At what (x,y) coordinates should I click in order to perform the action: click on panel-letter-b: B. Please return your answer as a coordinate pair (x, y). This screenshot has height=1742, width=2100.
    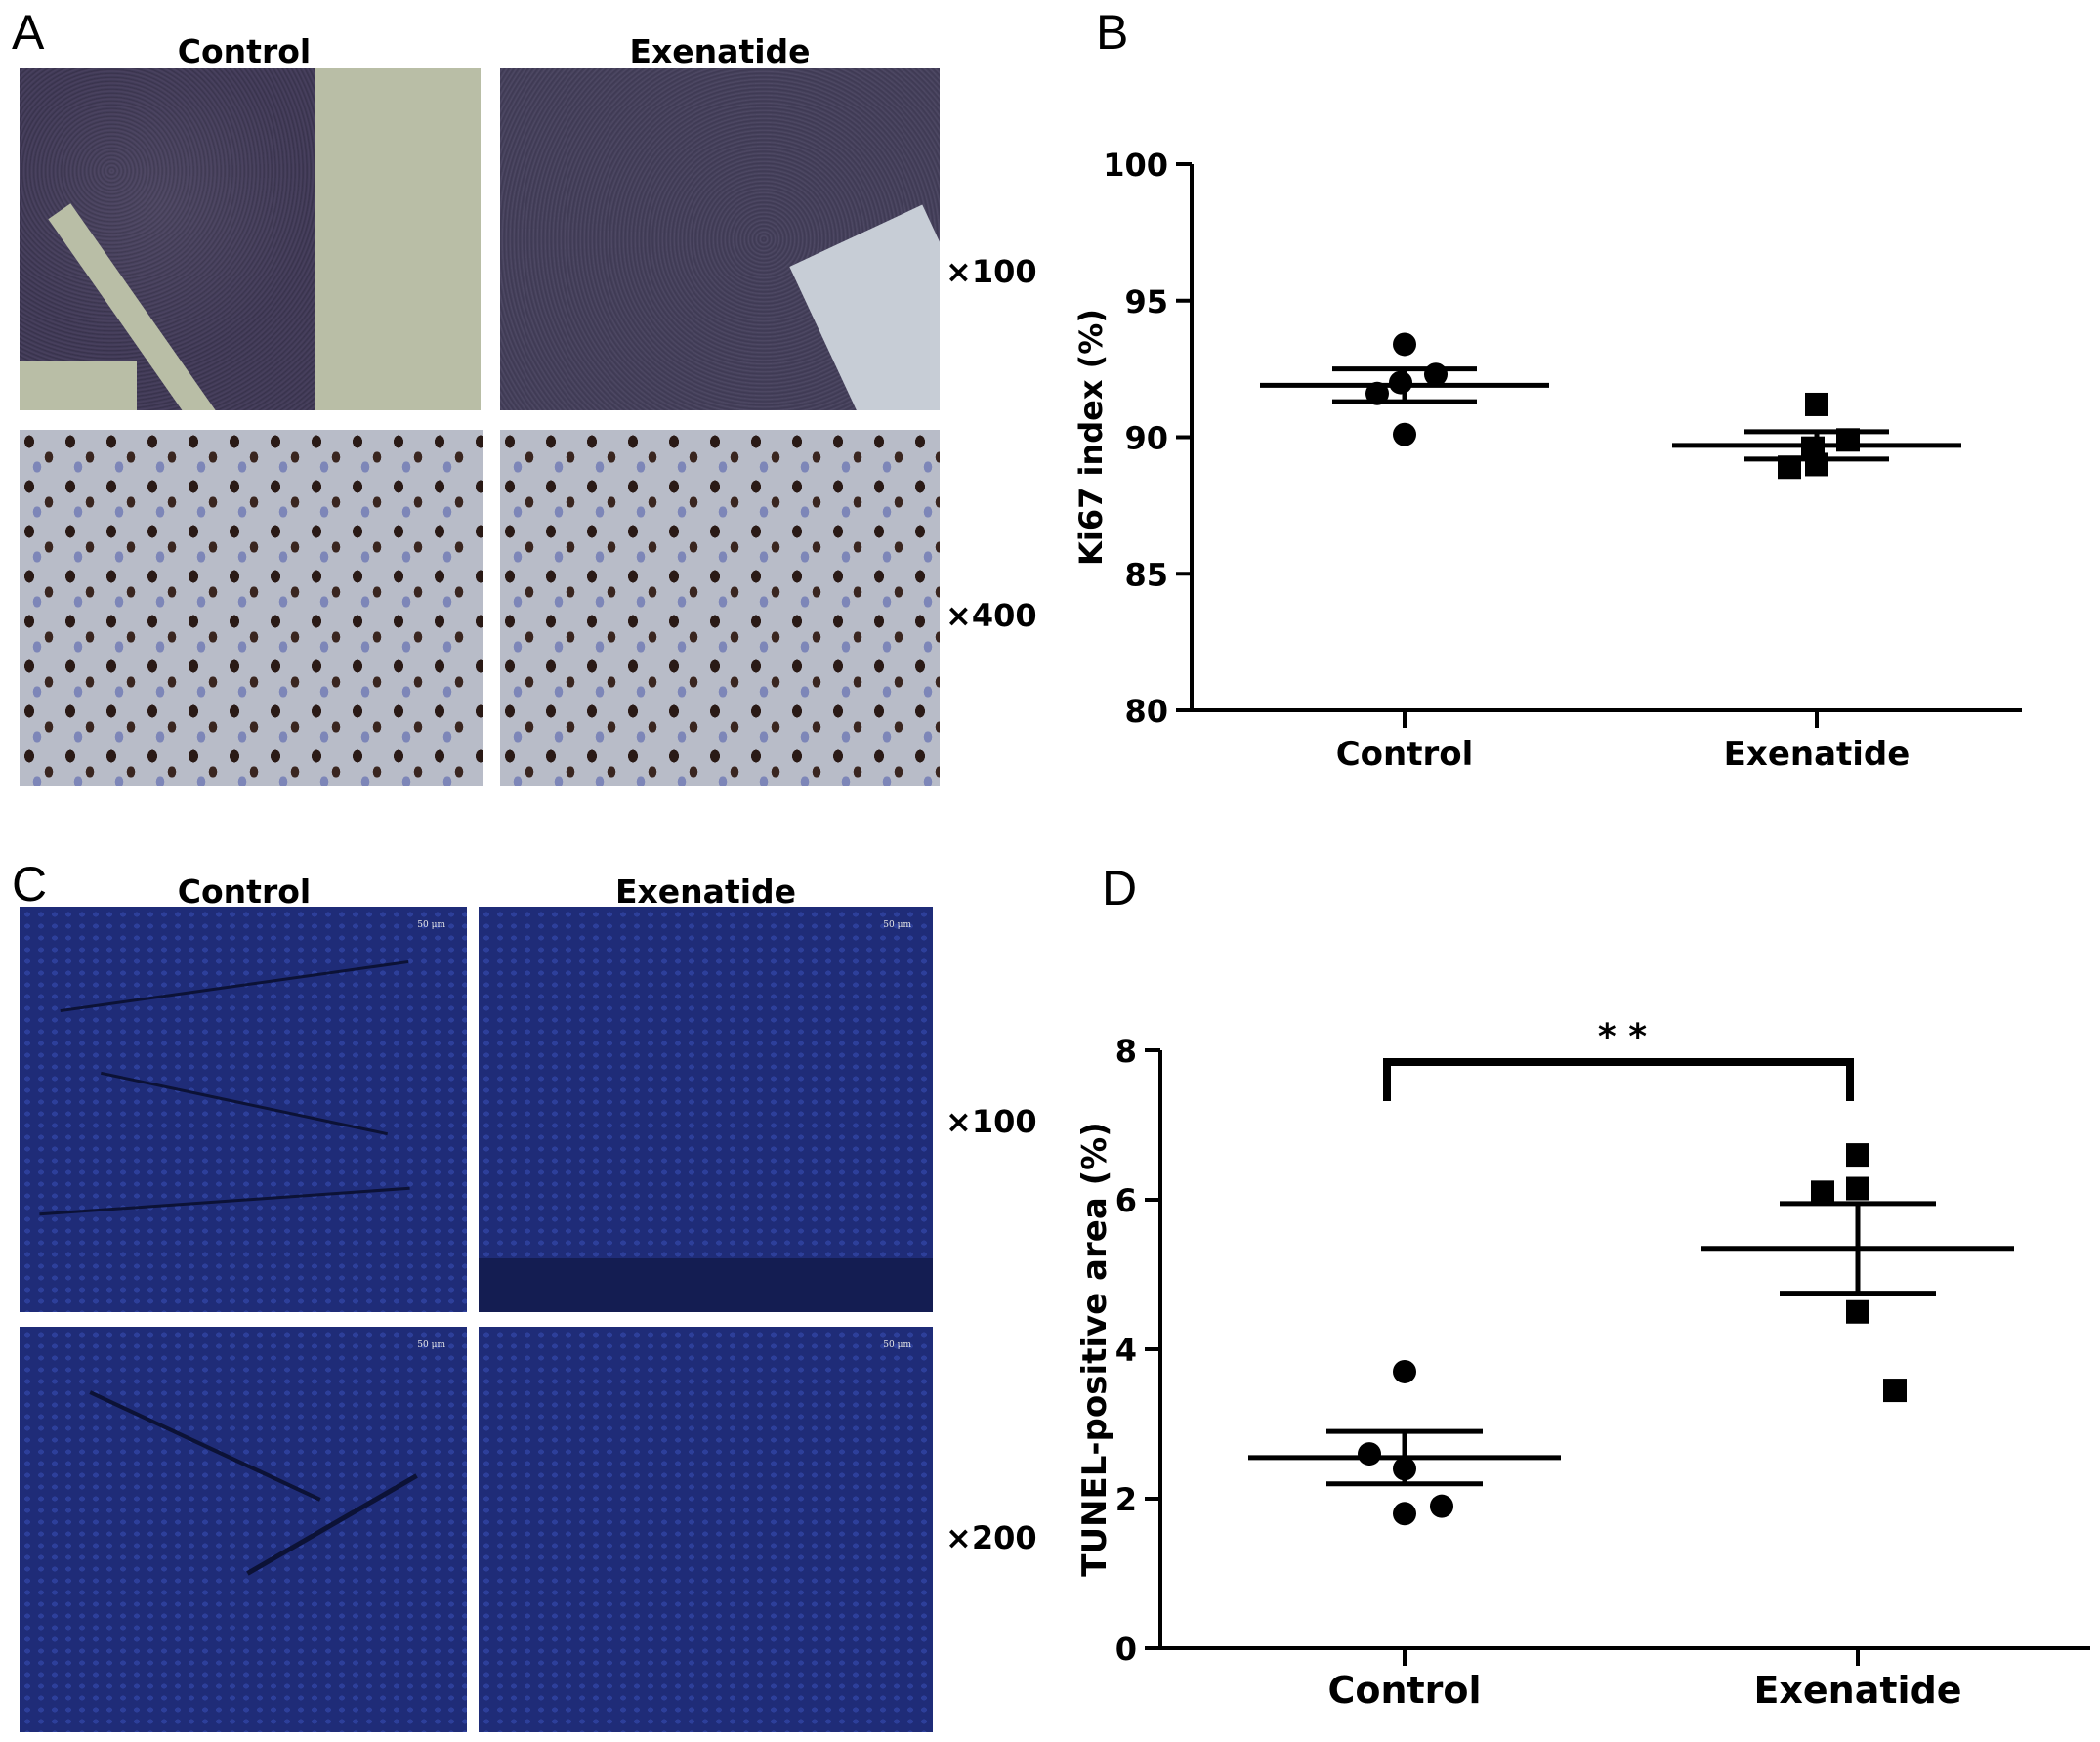
    Looking at the image, I should click on (1112, 32).